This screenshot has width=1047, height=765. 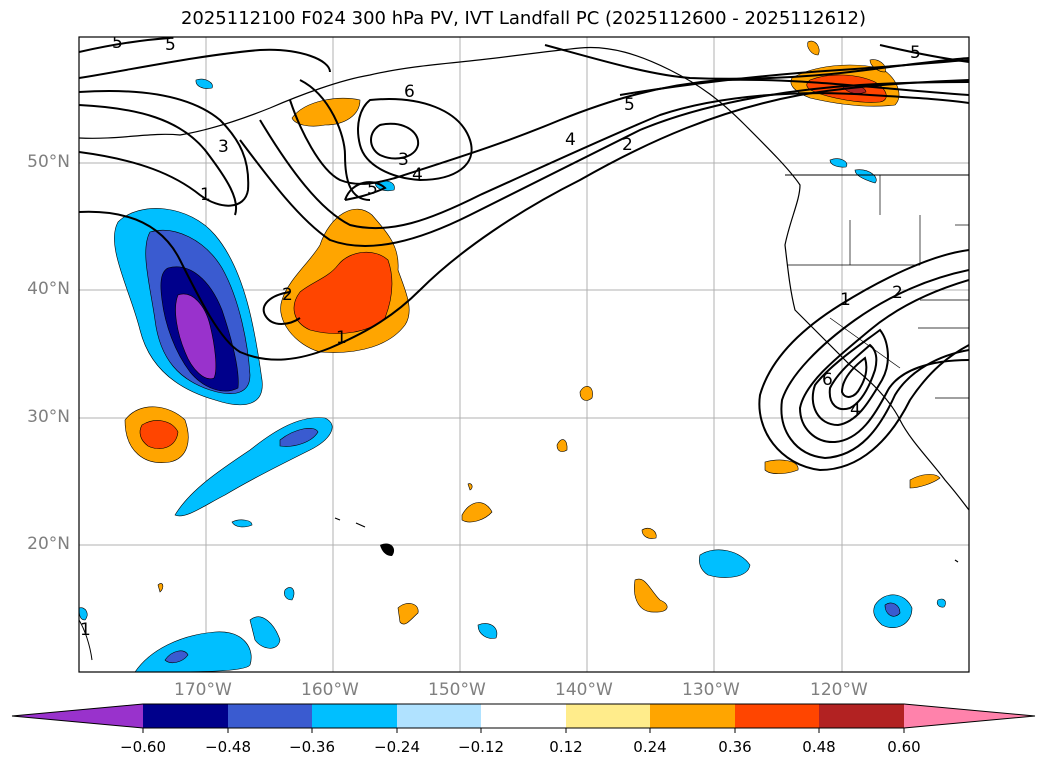 I want to click on lat-label-20n: 20°N, so click(x=48, y=544).